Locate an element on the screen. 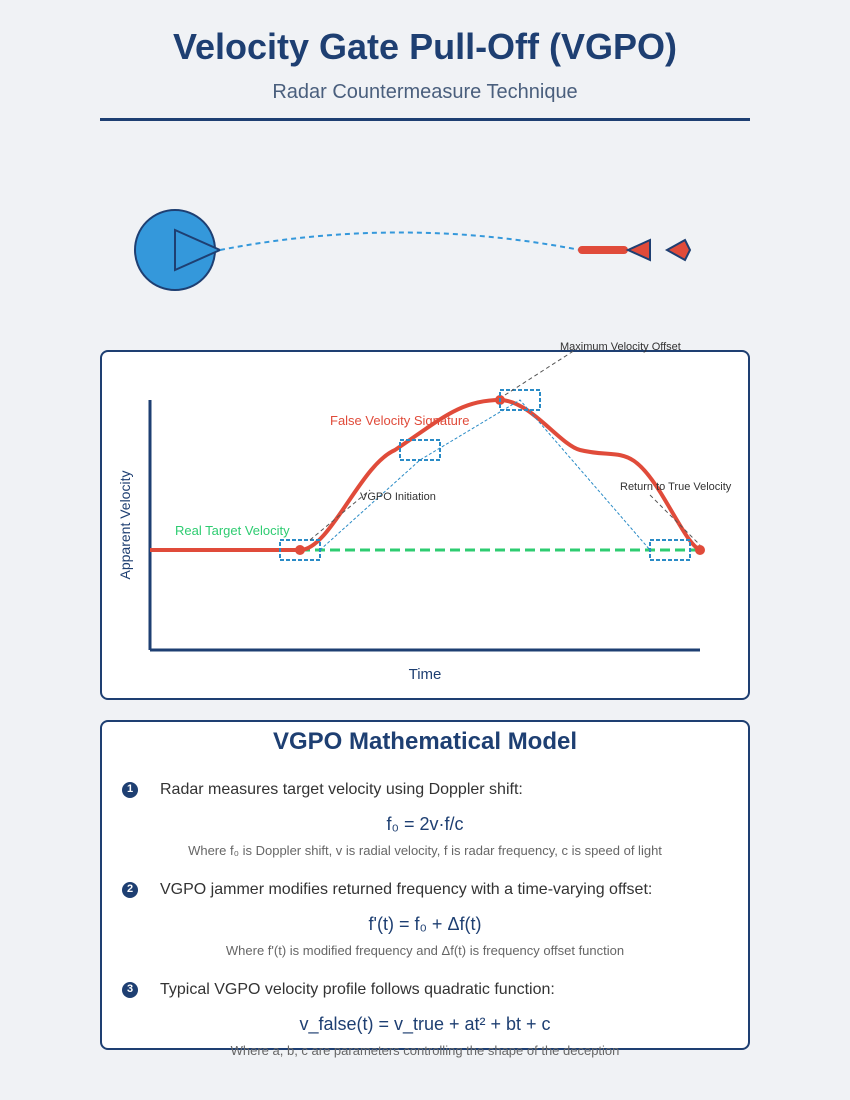 Image resolution: width=850 pixels, height=1100 pixels. jammer-icon is located at coordinates (638, 250).